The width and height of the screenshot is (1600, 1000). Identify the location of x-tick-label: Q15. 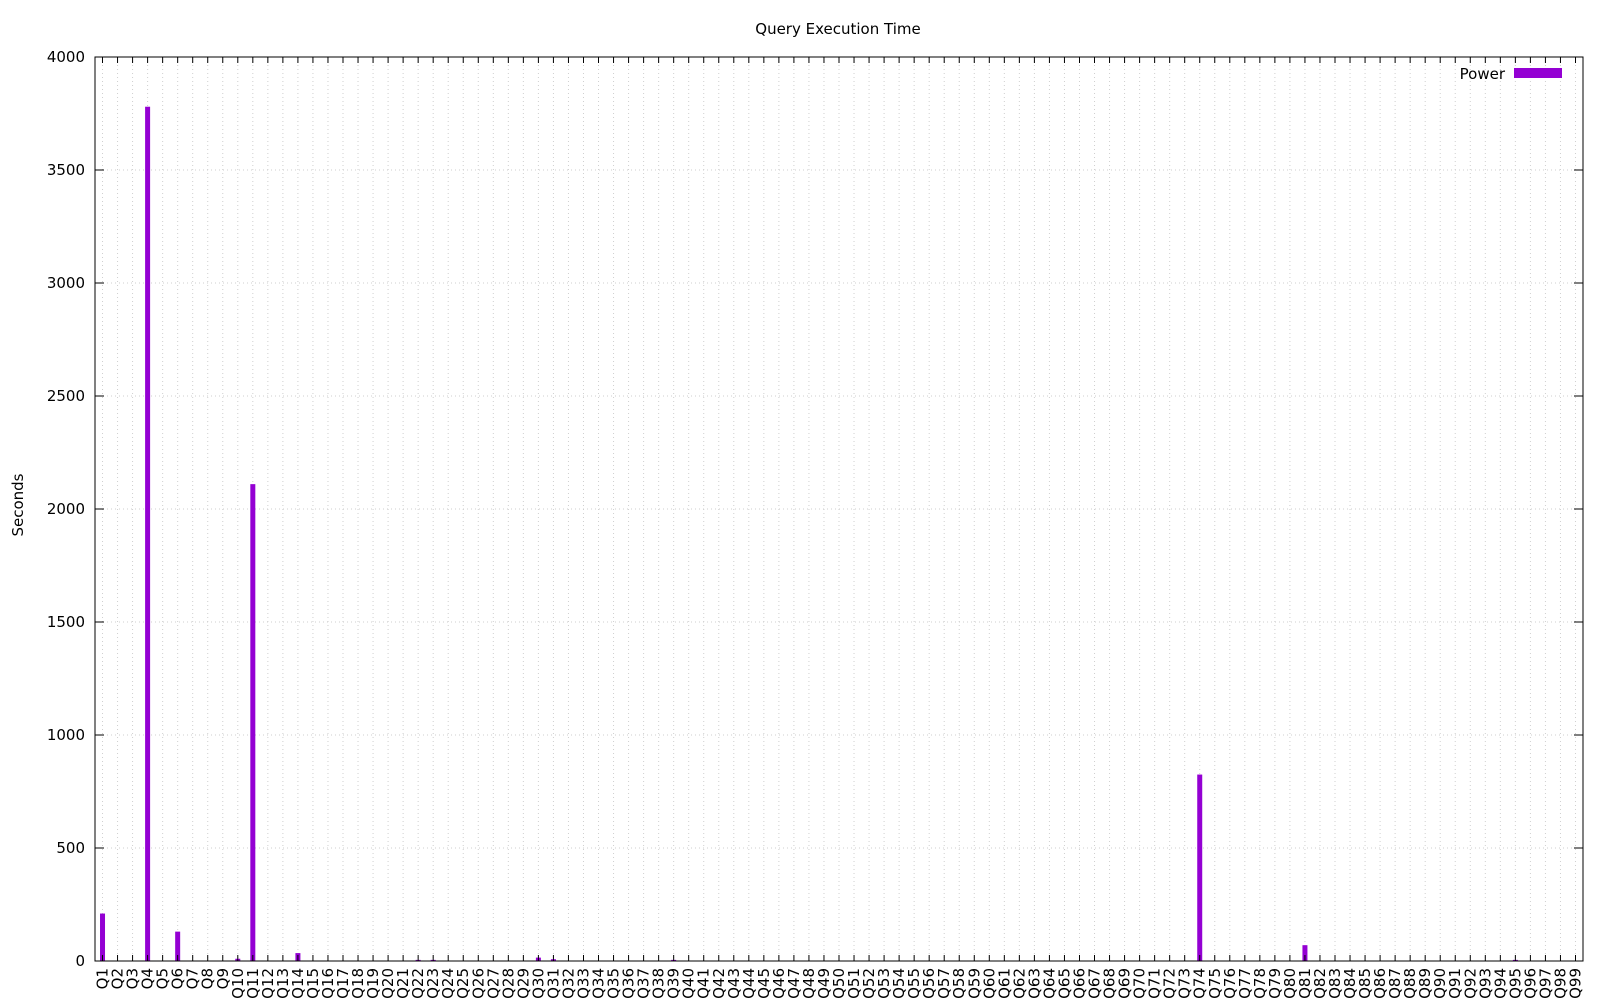
(313, 983).